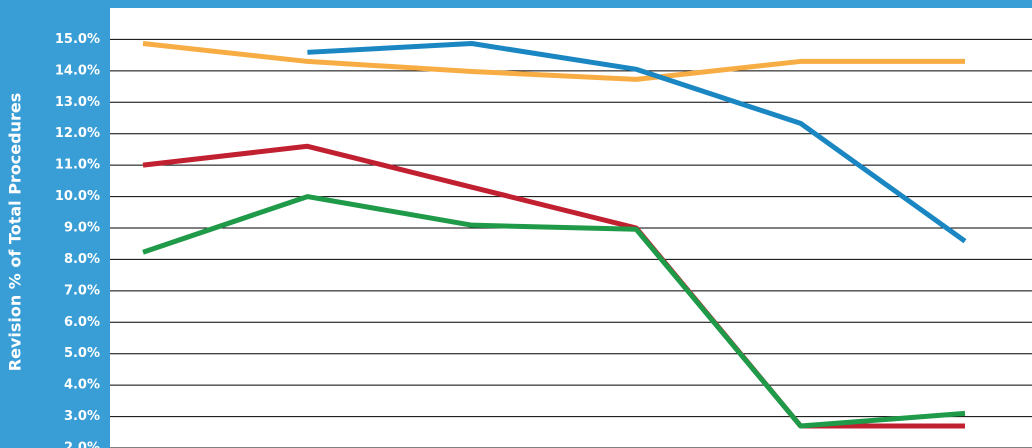  I want to click on line-series, so click(553, 61).